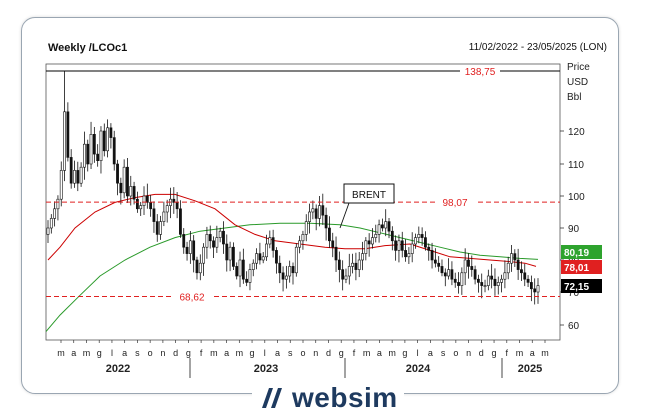  Describe the element at coordinates (344, 215) in the screenshot. I see `brent-pointer` at that location.